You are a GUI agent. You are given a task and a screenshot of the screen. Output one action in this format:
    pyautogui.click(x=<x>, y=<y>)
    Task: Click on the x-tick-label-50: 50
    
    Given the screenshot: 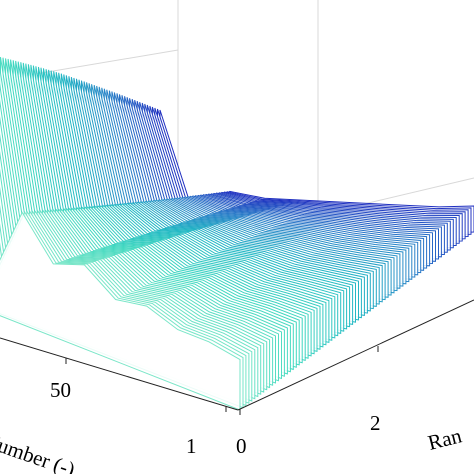 What is the action you would take?
    pyautogui.click(x=60, y=390)
    